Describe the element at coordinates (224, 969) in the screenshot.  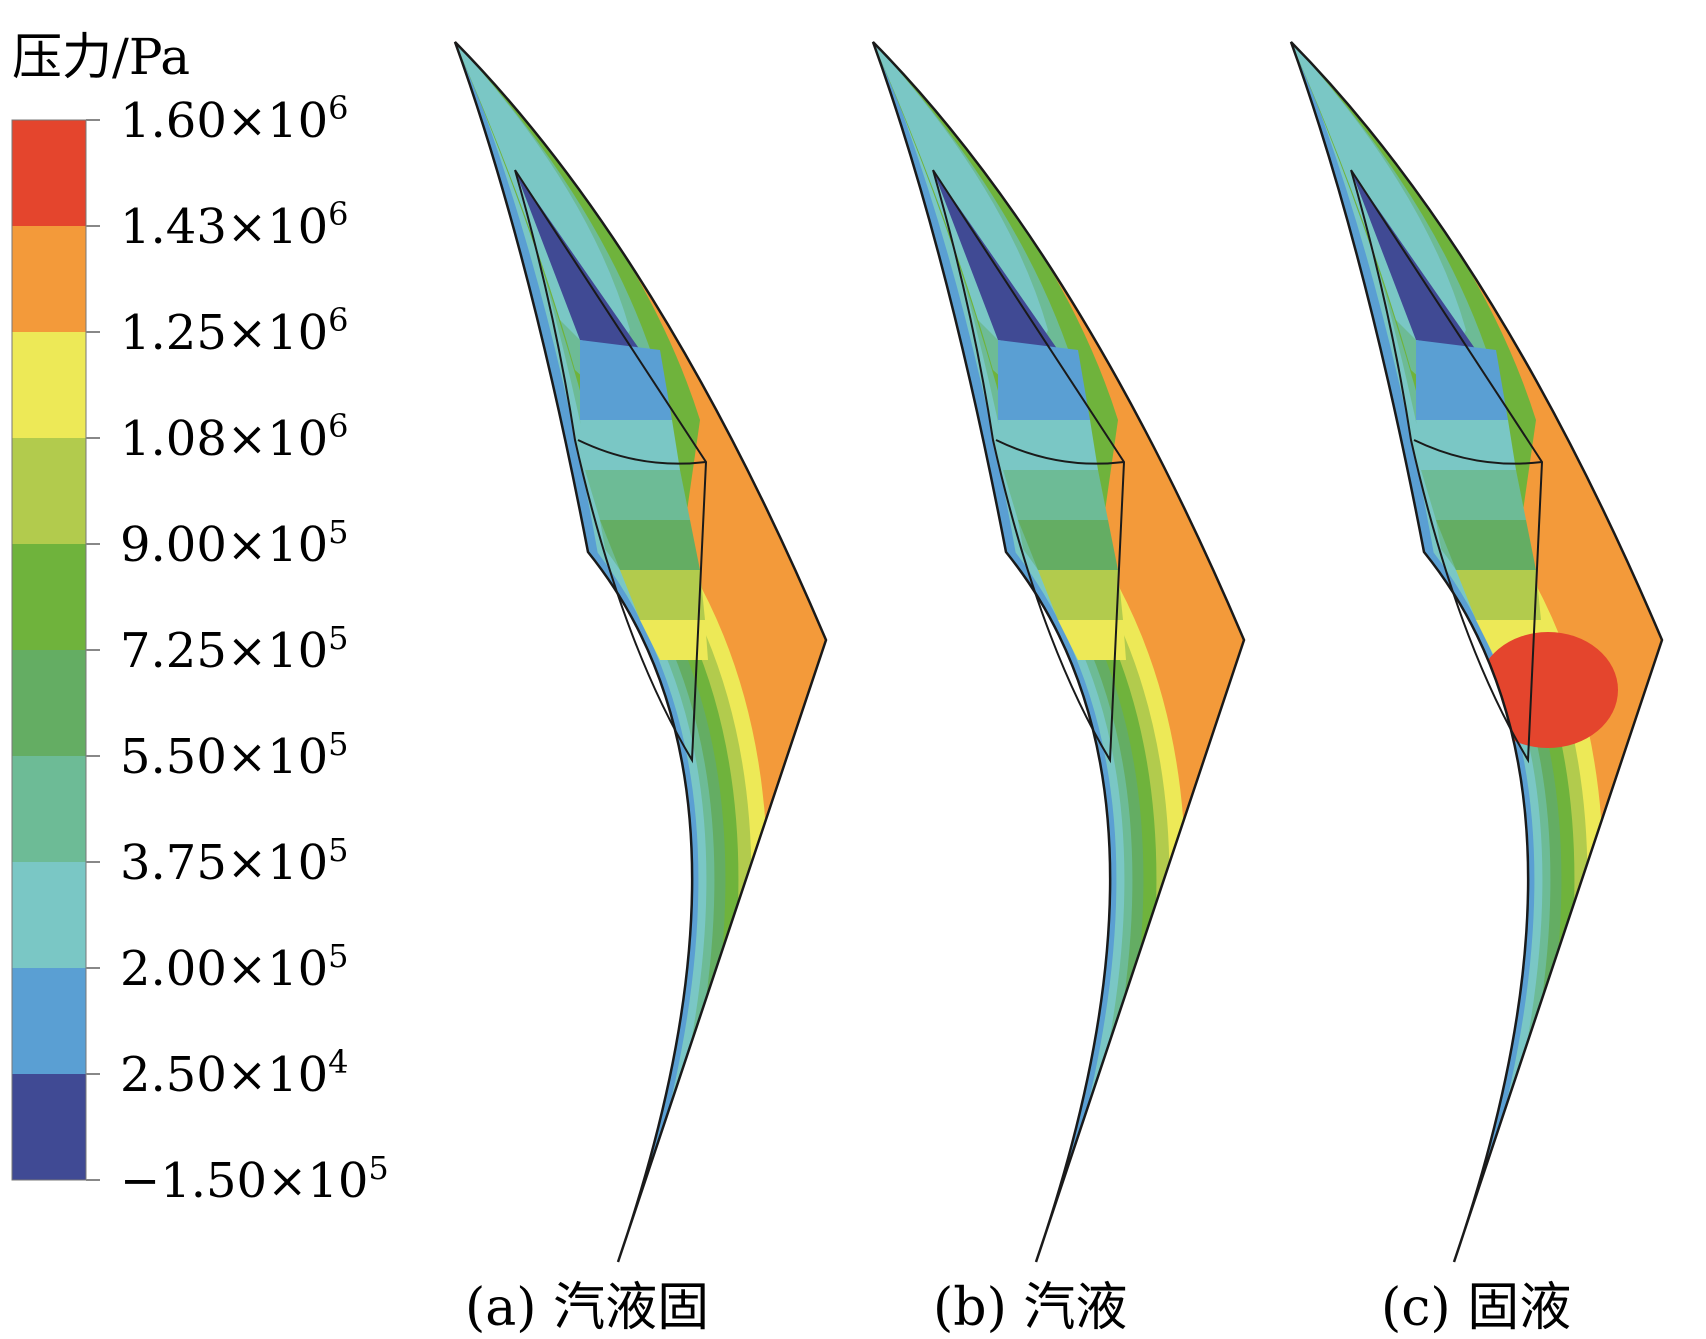
I see `tick-mantissa: 2.00×10` at that location.